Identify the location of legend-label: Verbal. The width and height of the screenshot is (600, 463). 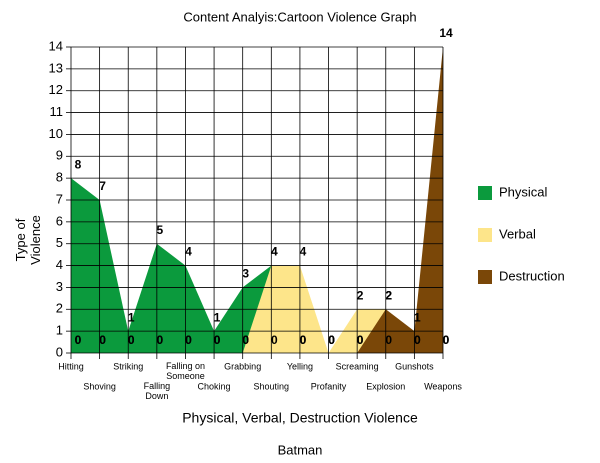
(517, 233).